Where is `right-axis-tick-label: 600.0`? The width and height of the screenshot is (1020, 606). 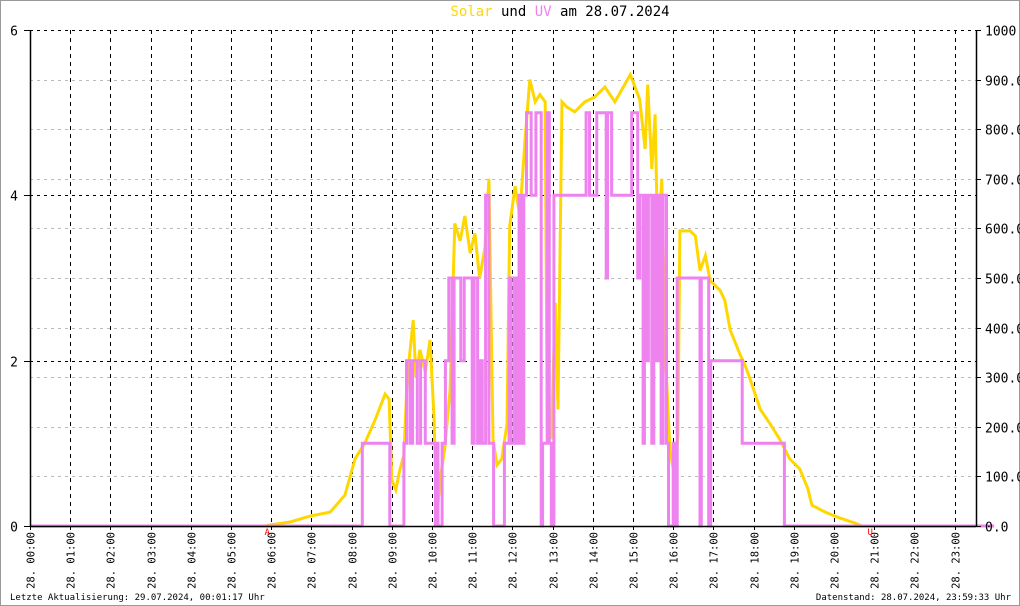 right-axis-tick-label: 600.0 is located at coordinates (1002, 230).